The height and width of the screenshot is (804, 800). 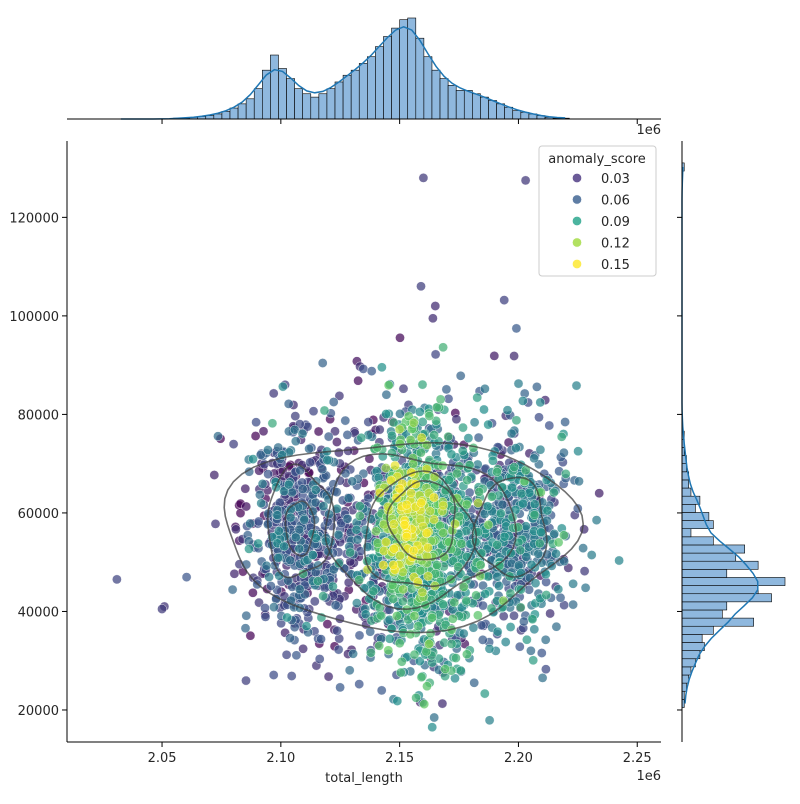 I want to click on legend-label: 0.06, so click(x=615, y=201).